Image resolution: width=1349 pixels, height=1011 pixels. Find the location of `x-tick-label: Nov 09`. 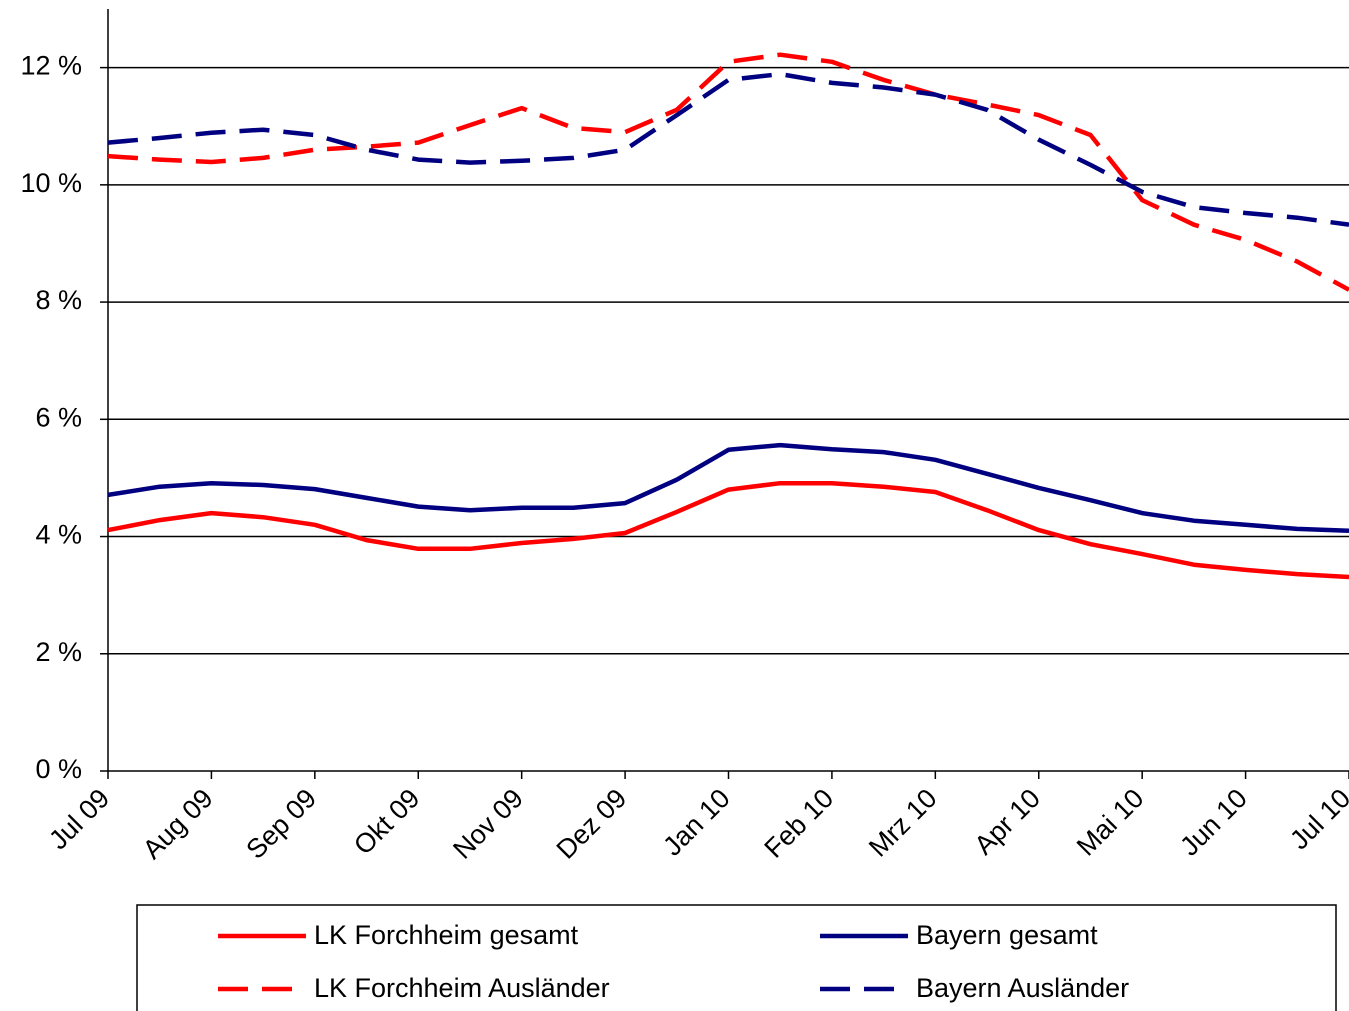

x-tick-label: Nov 09 is located at coordinates (488, 824).